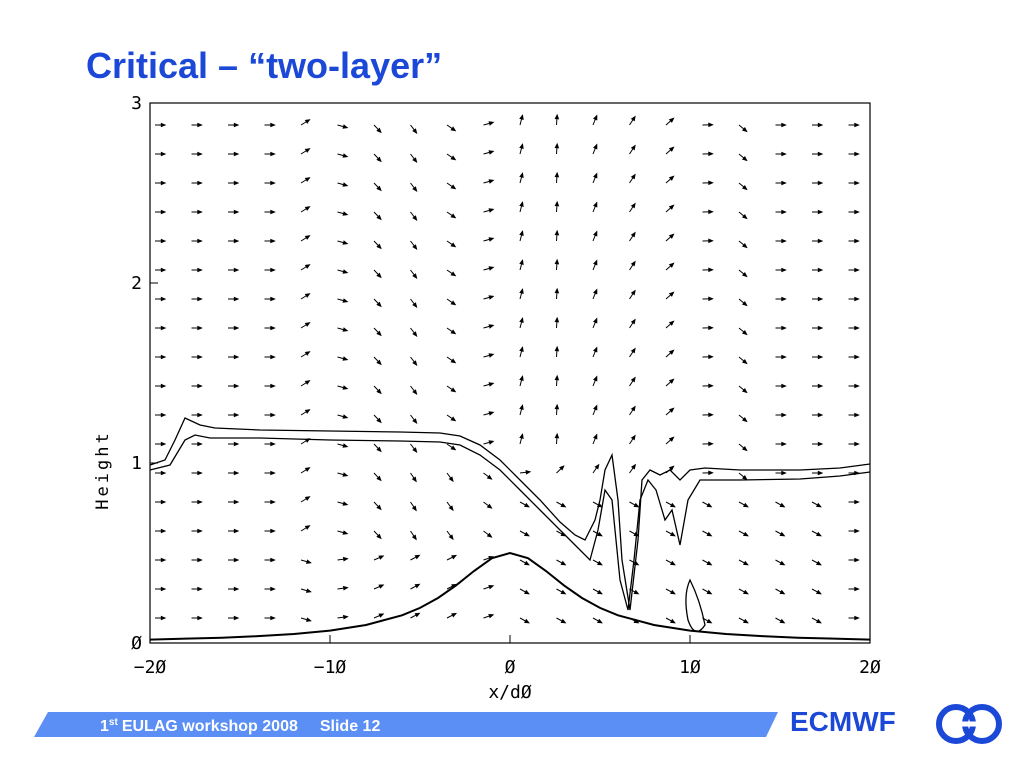  I want to click on y-tick-label: Ø, so click(136, 643).